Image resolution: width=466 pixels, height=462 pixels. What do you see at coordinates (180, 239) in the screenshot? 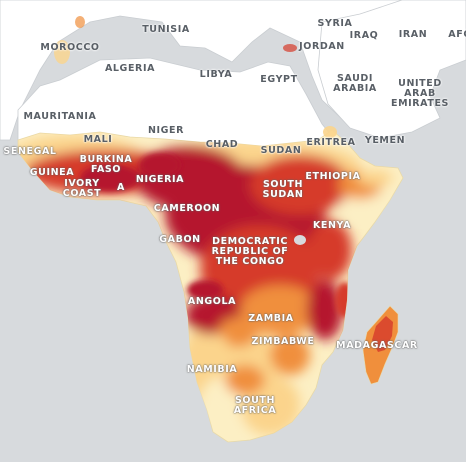
I see `country-label-gabon: GABON` at bounding box center [180, 239].